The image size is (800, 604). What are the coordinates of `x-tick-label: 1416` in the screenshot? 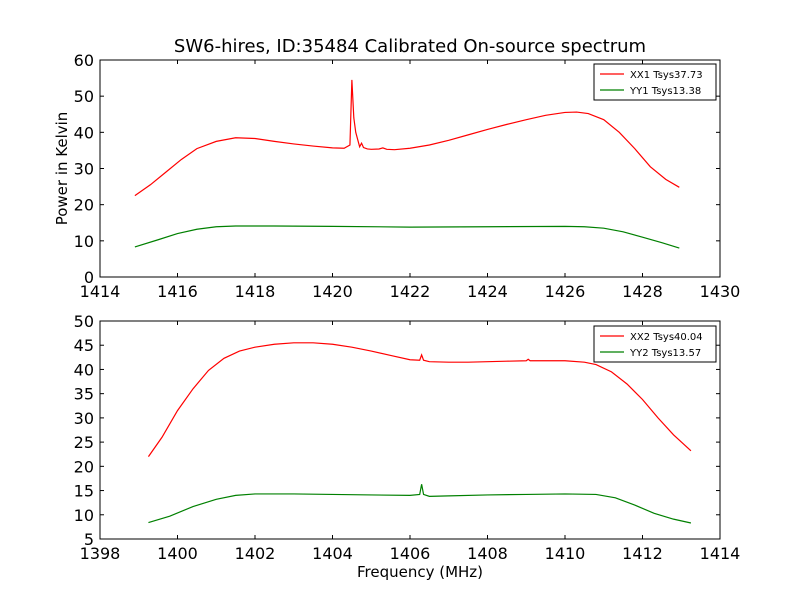 It's located at (177, 291).